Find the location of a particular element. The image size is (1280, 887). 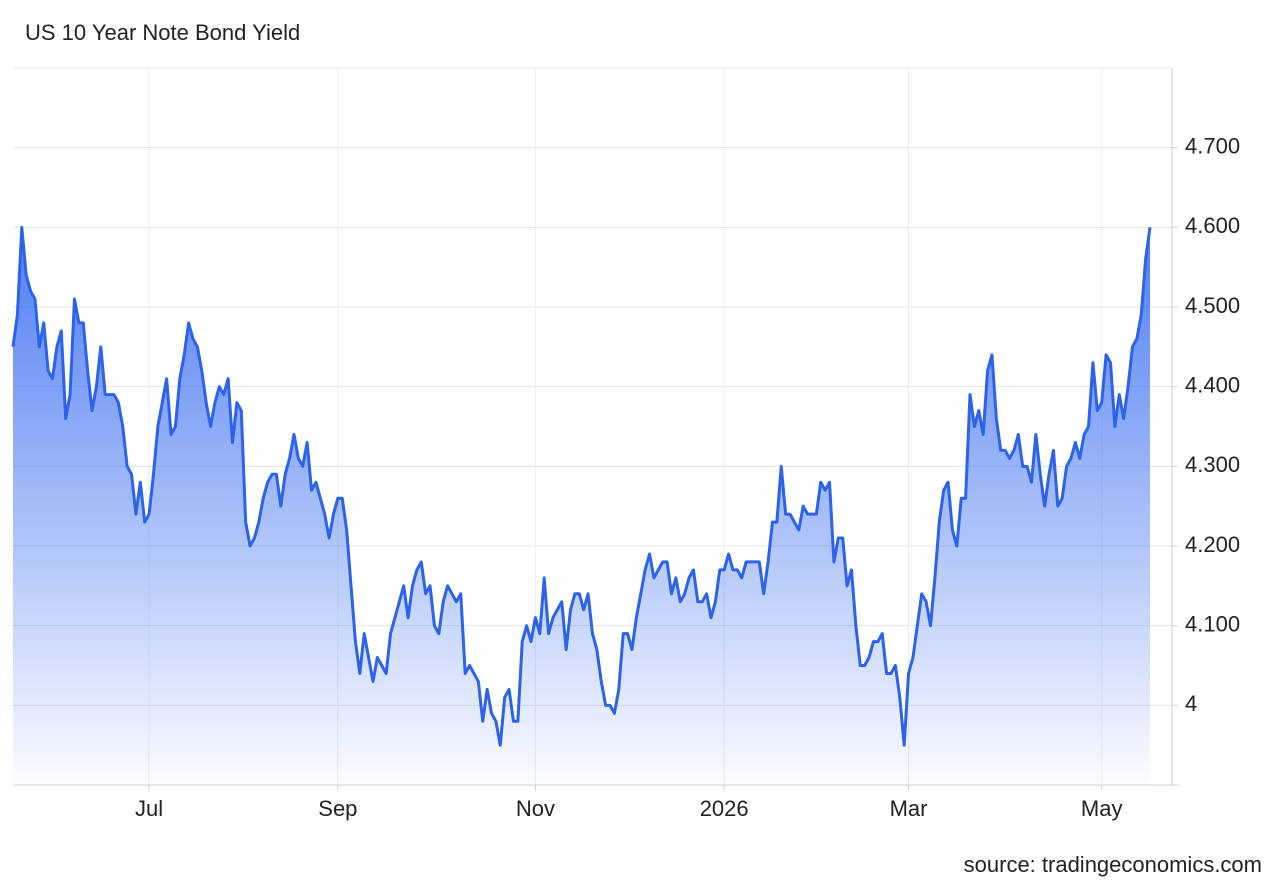

y-tick-label: 4 is located at coordinates (1191, 703).